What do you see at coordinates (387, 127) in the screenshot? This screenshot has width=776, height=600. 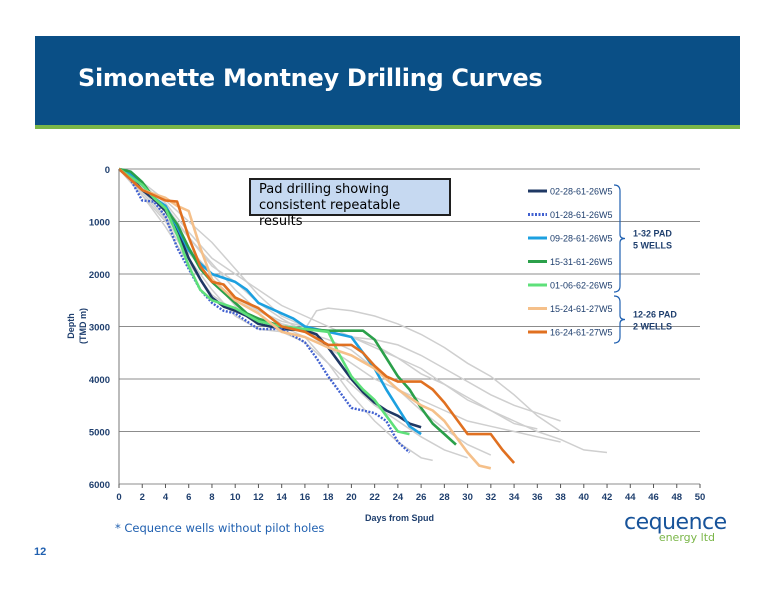 I see `title-accent-rule` at bounding box center [387, 127].